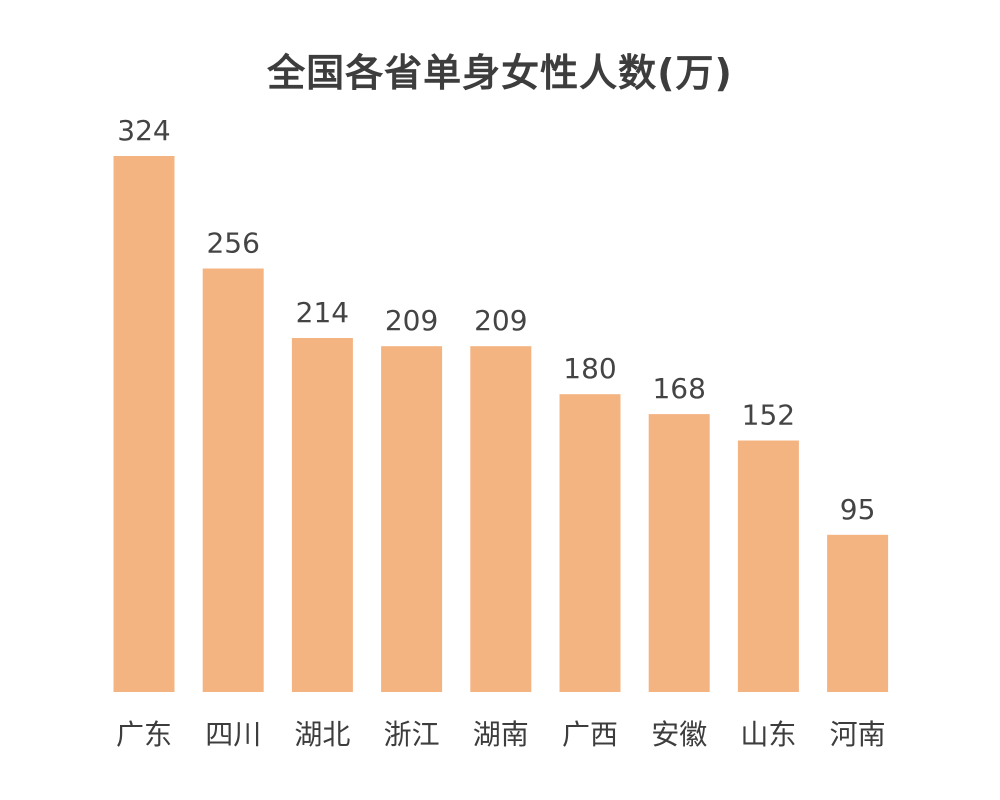 This screenshot has width=1000, height=800. What do you see at coordinates (322, 312) in the screenshot?
I see `bar-value-label: 214` at bounding box center [322, 312].